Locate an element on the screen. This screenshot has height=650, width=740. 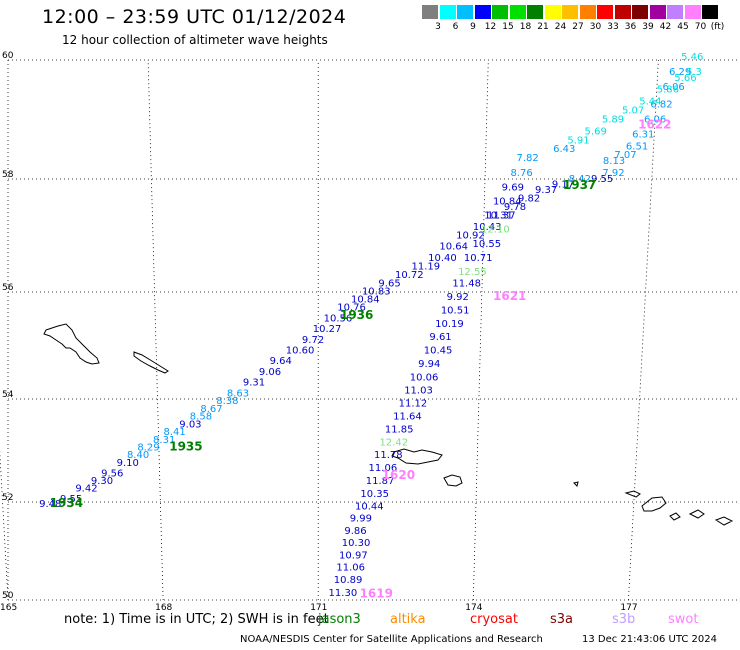
wave-height-value: 10.89 is located at coordinates (348, 580).